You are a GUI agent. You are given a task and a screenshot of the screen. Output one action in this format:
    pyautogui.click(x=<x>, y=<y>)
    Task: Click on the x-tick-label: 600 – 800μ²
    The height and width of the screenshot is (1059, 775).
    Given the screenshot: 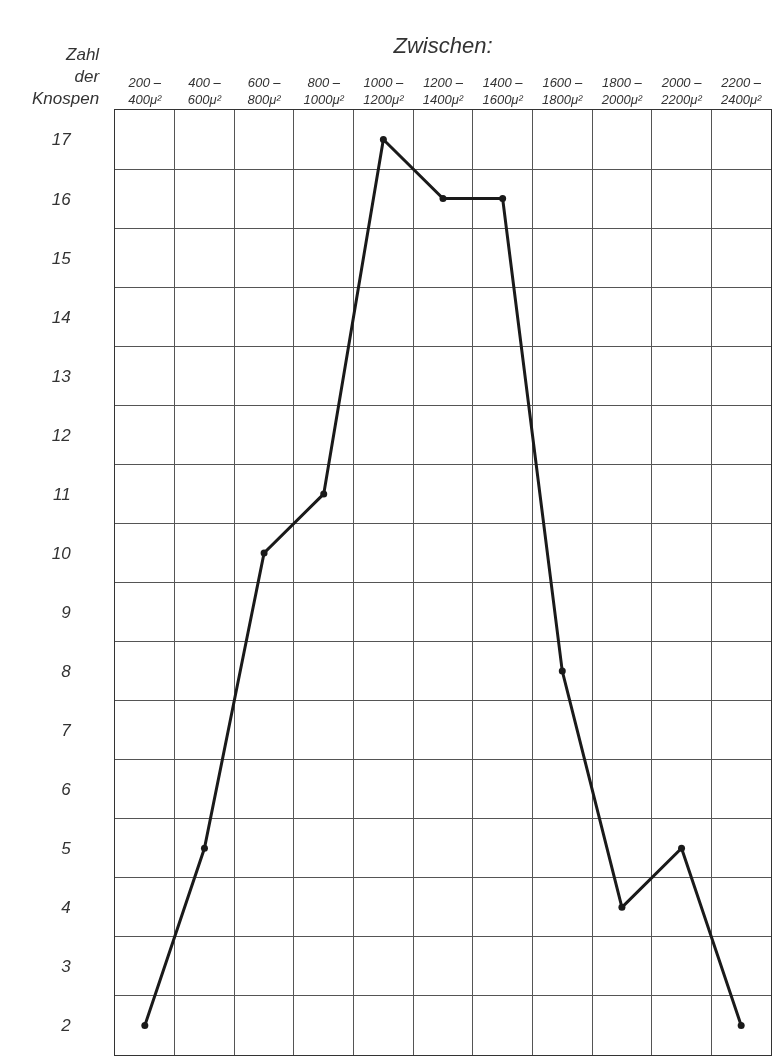 What is the action you would take?
    pyautogui.click(x=264, y=90)
    